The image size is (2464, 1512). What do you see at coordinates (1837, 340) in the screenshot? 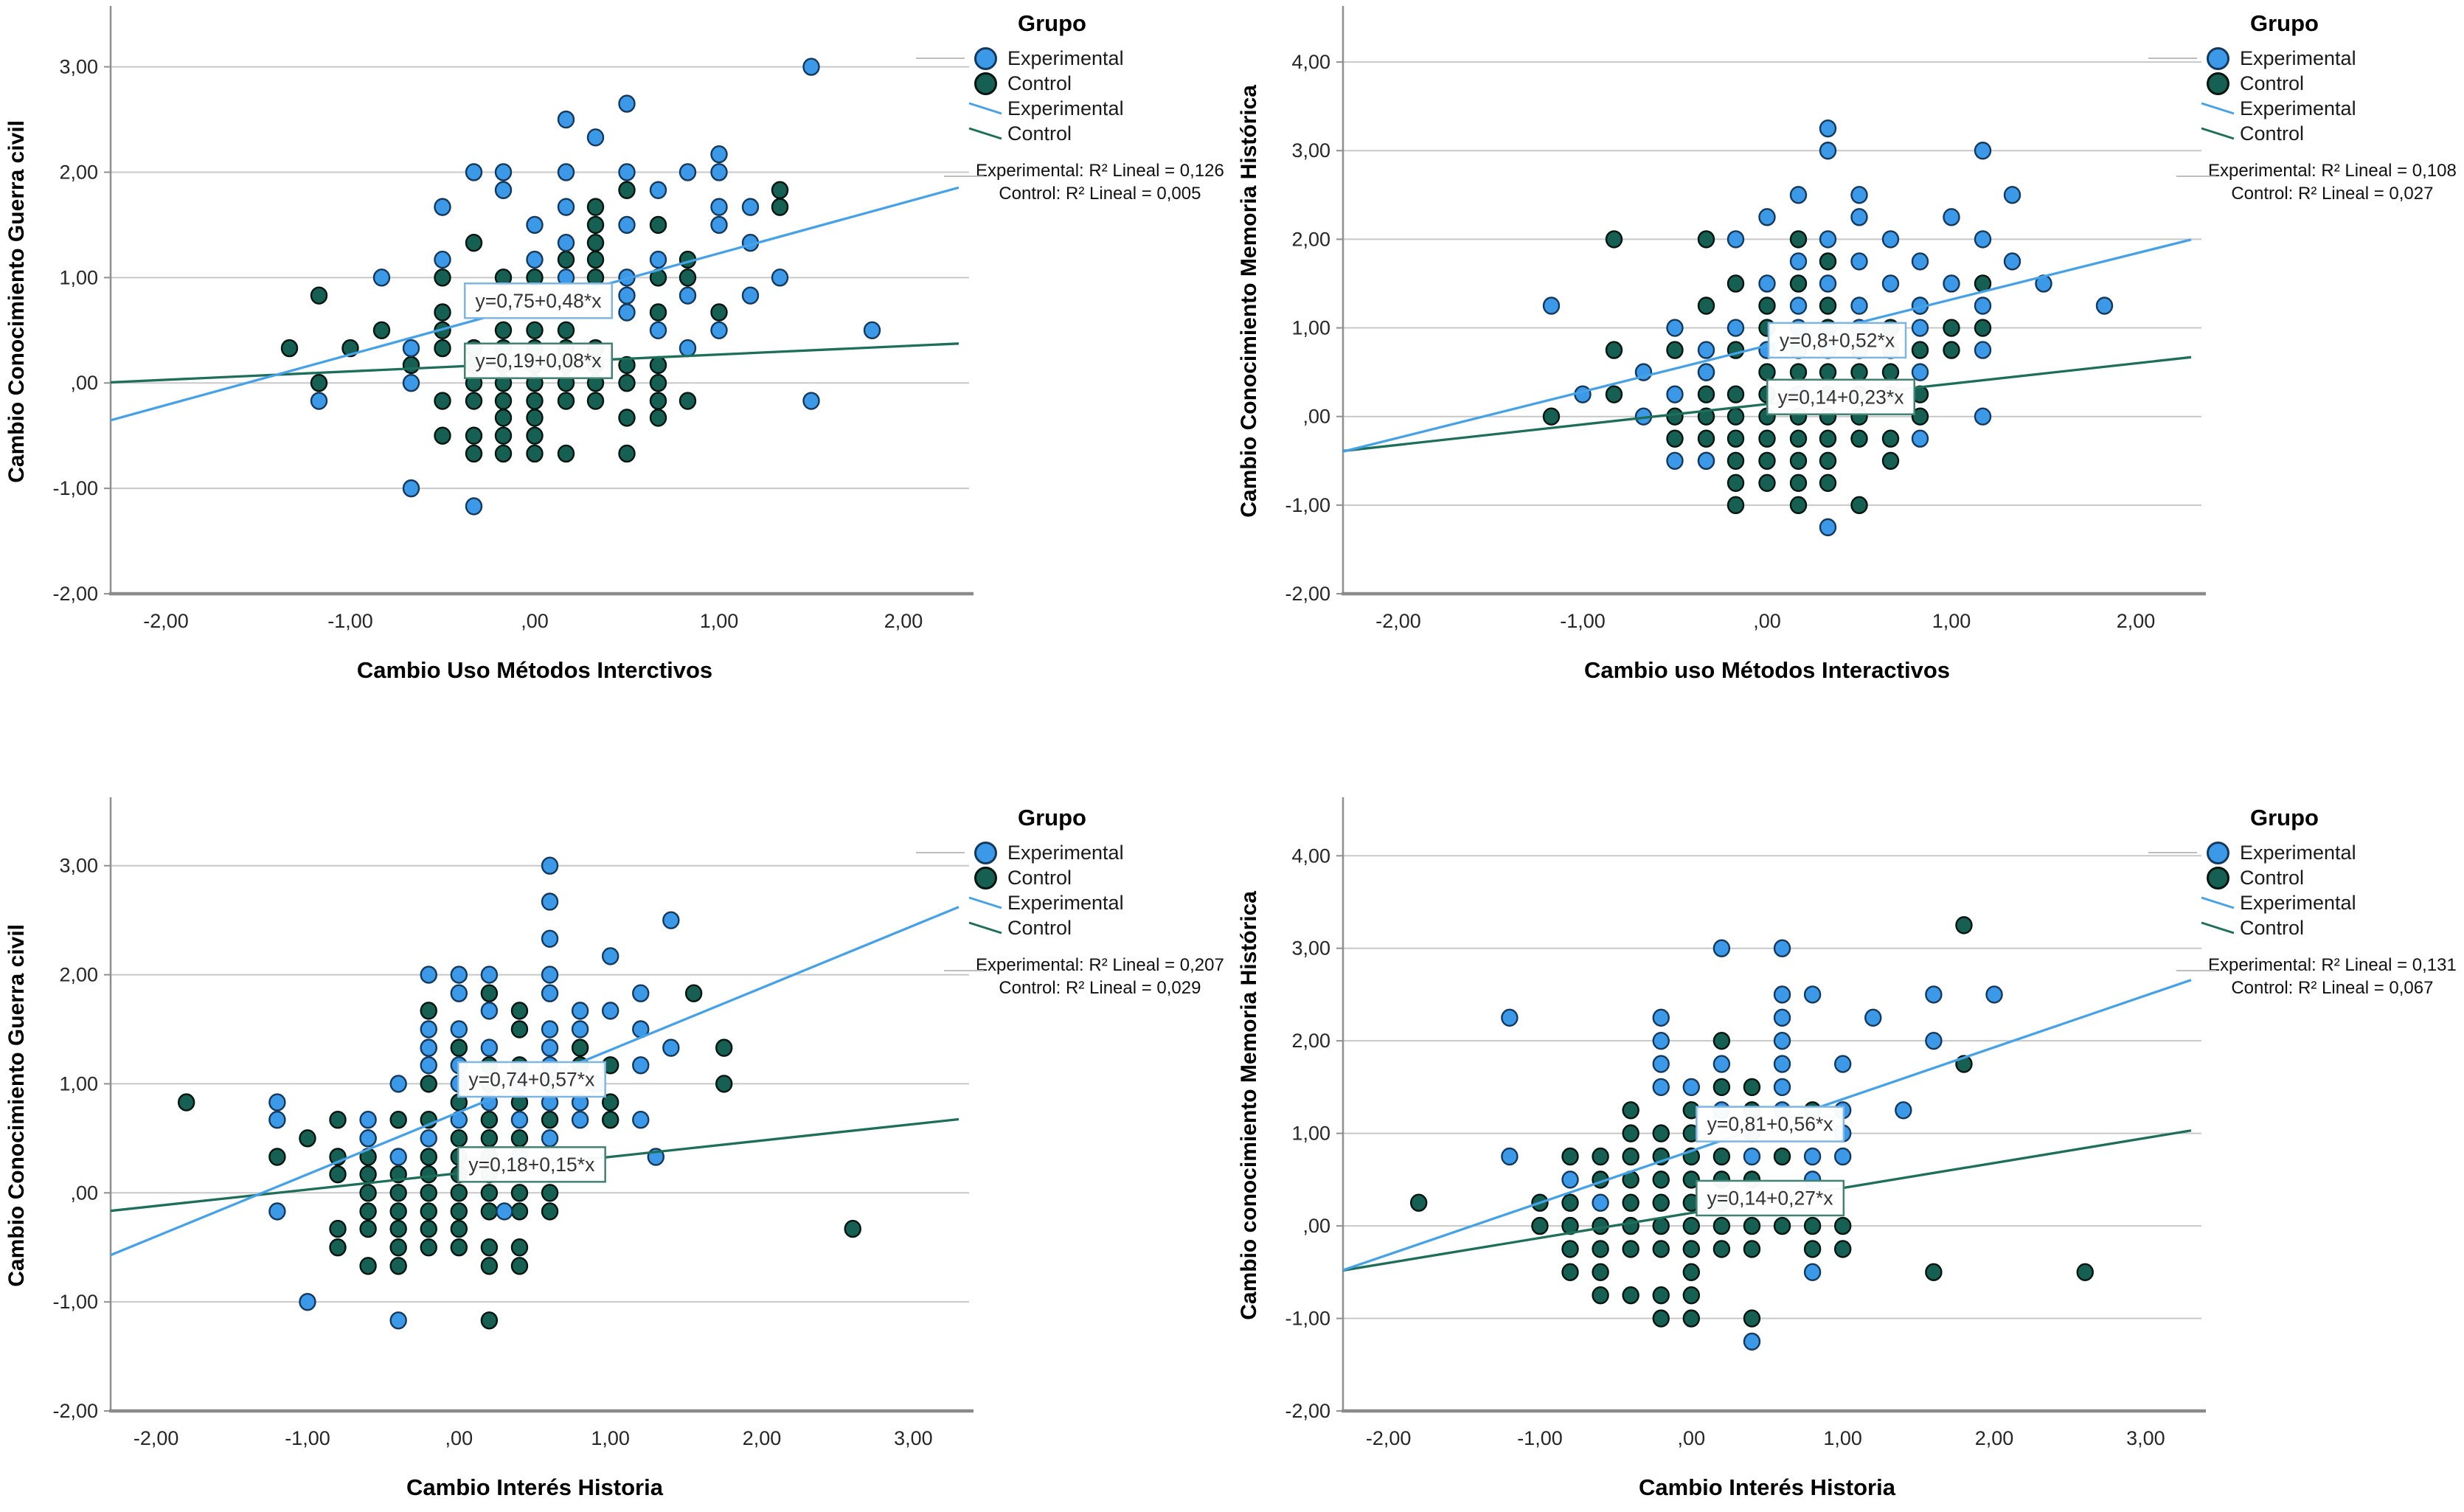
I see `svg-text: y=0,8+0,52*x` at bounding box center [1837, 340].